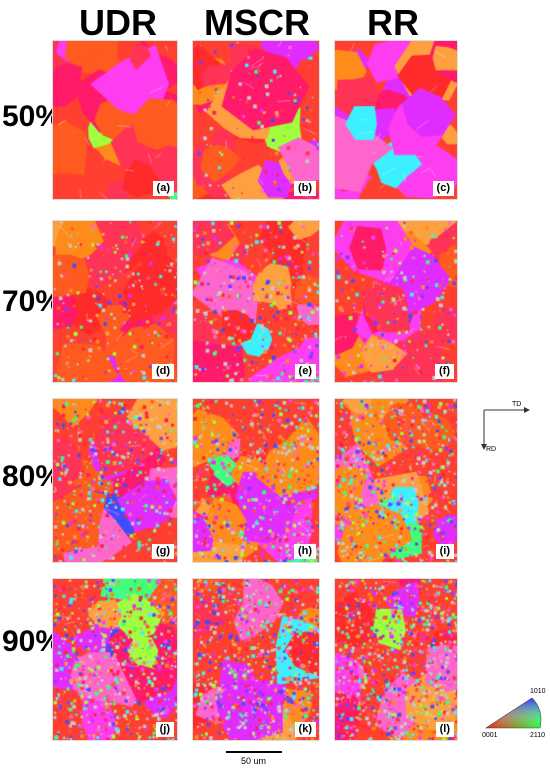 The image size is (550, 774). I want to click on ebsd-map-panel: (h), so click(256, 480).